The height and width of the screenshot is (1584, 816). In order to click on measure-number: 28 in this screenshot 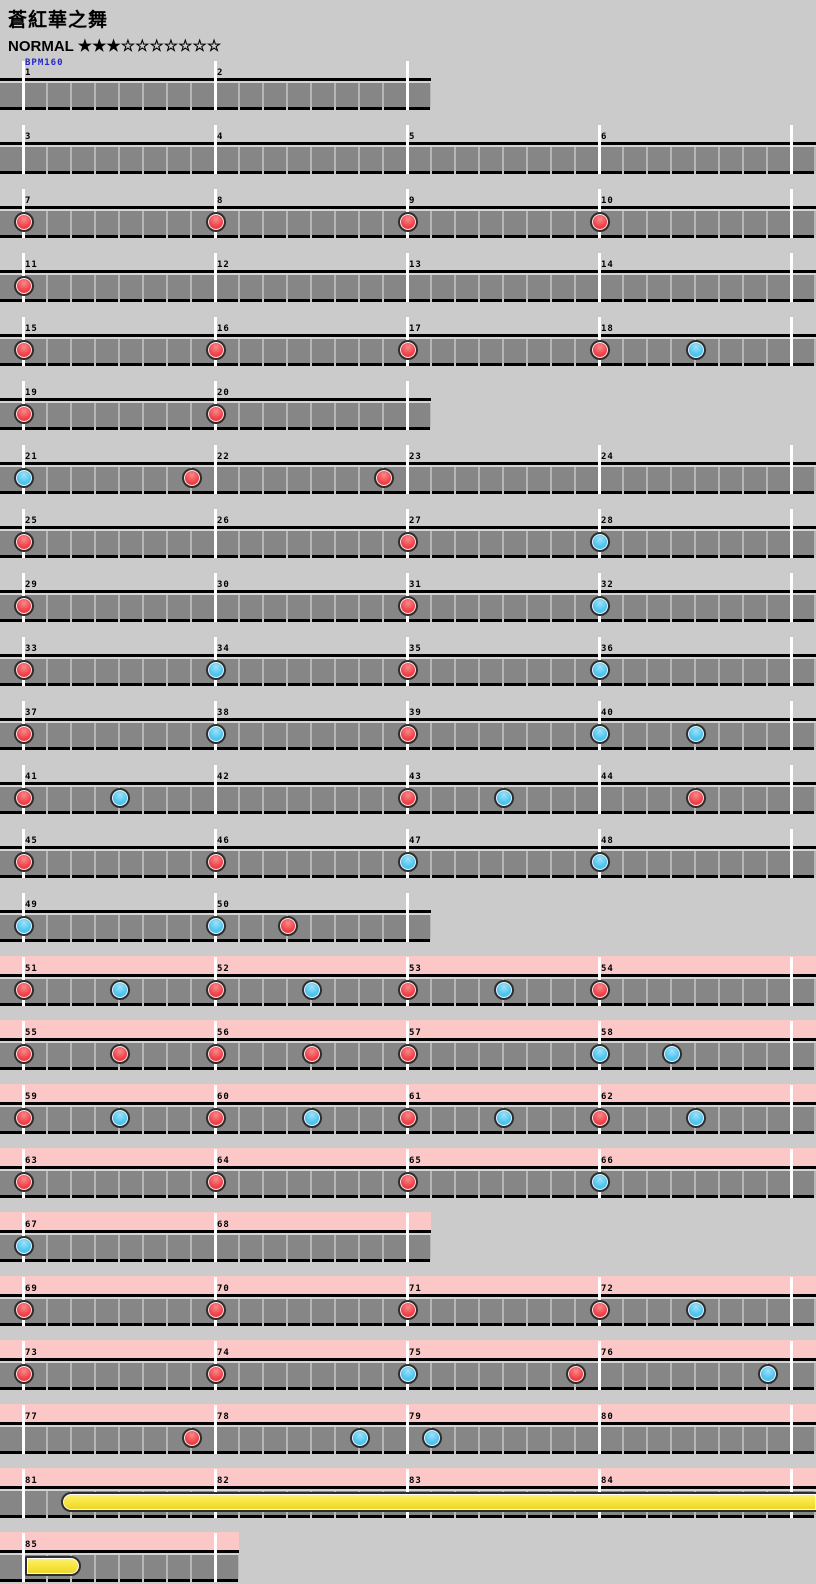, I will do `click(607, 521)`.